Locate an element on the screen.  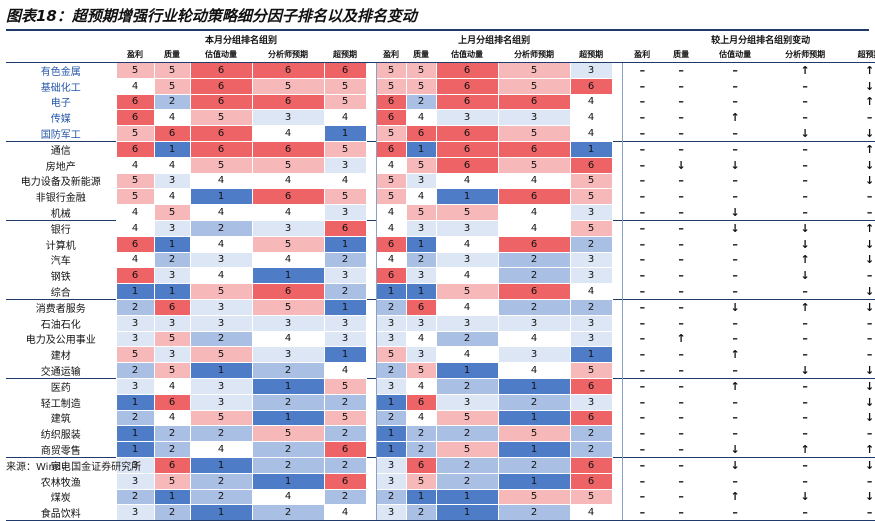
industry-name: 国防军工 is located at coordinates (60, 135).